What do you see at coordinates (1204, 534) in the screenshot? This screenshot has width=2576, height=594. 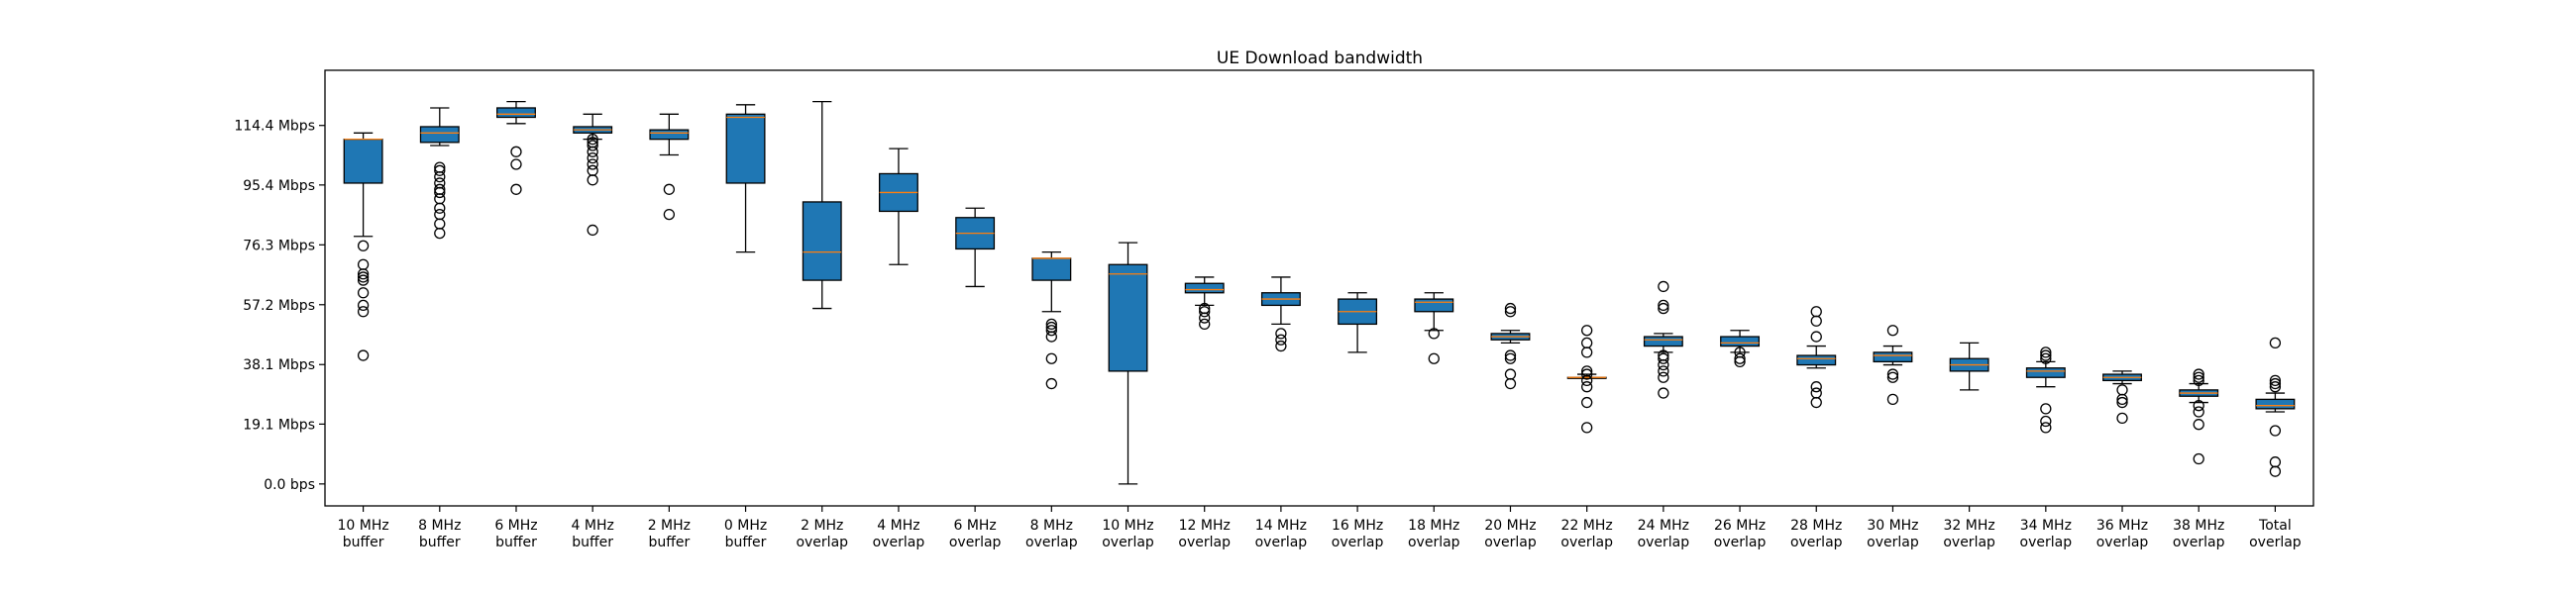 I see `x-tick-label: 12 MHz overlap` at bounding box center [1204, 534].